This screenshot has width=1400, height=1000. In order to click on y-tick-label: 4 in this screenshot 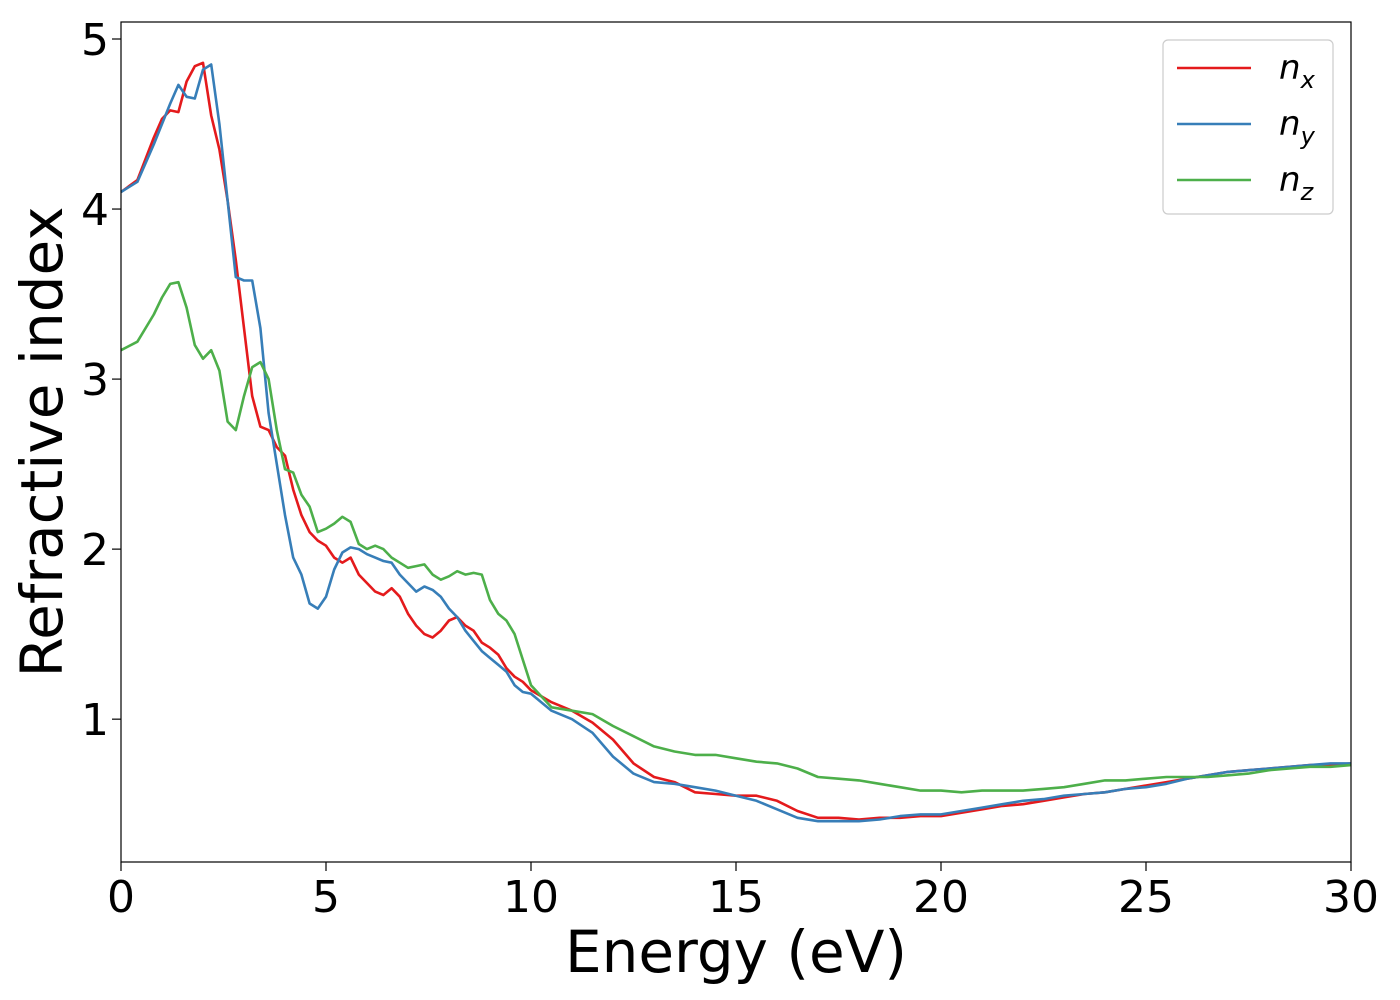, I will do `click(95, 210)`.